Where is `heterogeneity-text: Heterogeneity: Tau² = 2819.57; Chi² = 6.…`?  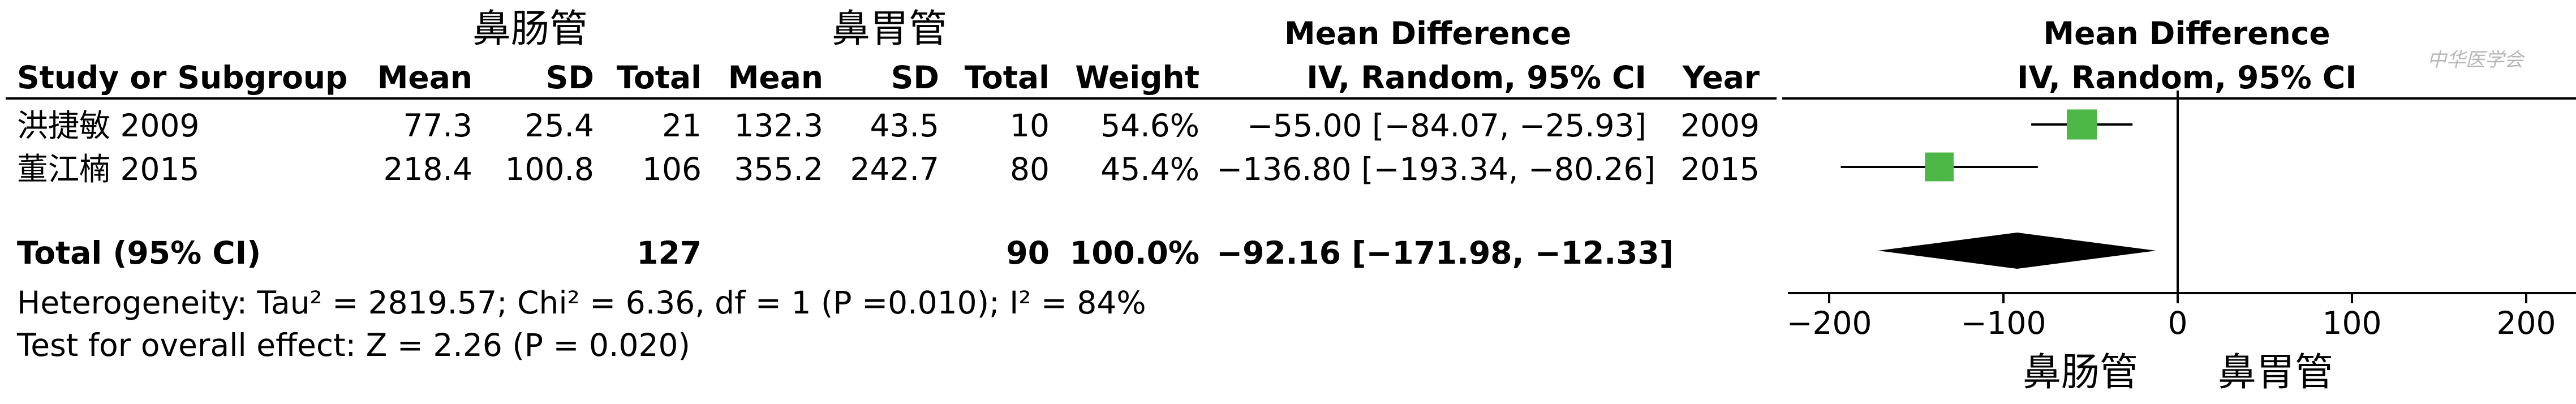 heterogeneity-text: Heterogeneity: Tau² = 2819.57; Chi² = 6.… is located at coordinates (581, 303).